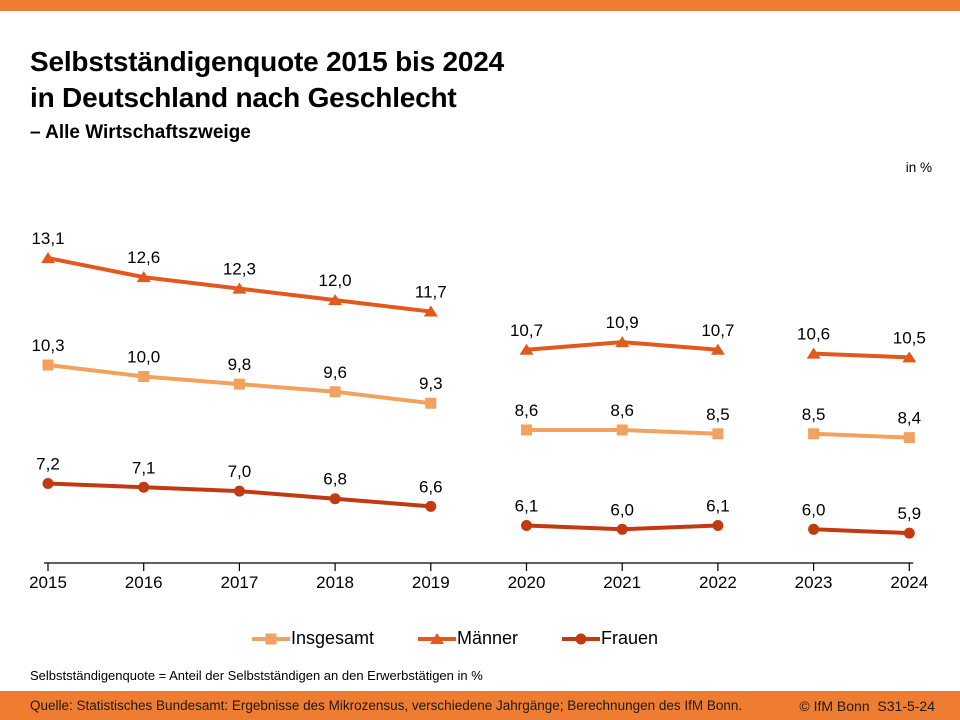 The height and width of the screenshot is (720, 960). I want to click on svg-text: 2020, so click(527, 582).